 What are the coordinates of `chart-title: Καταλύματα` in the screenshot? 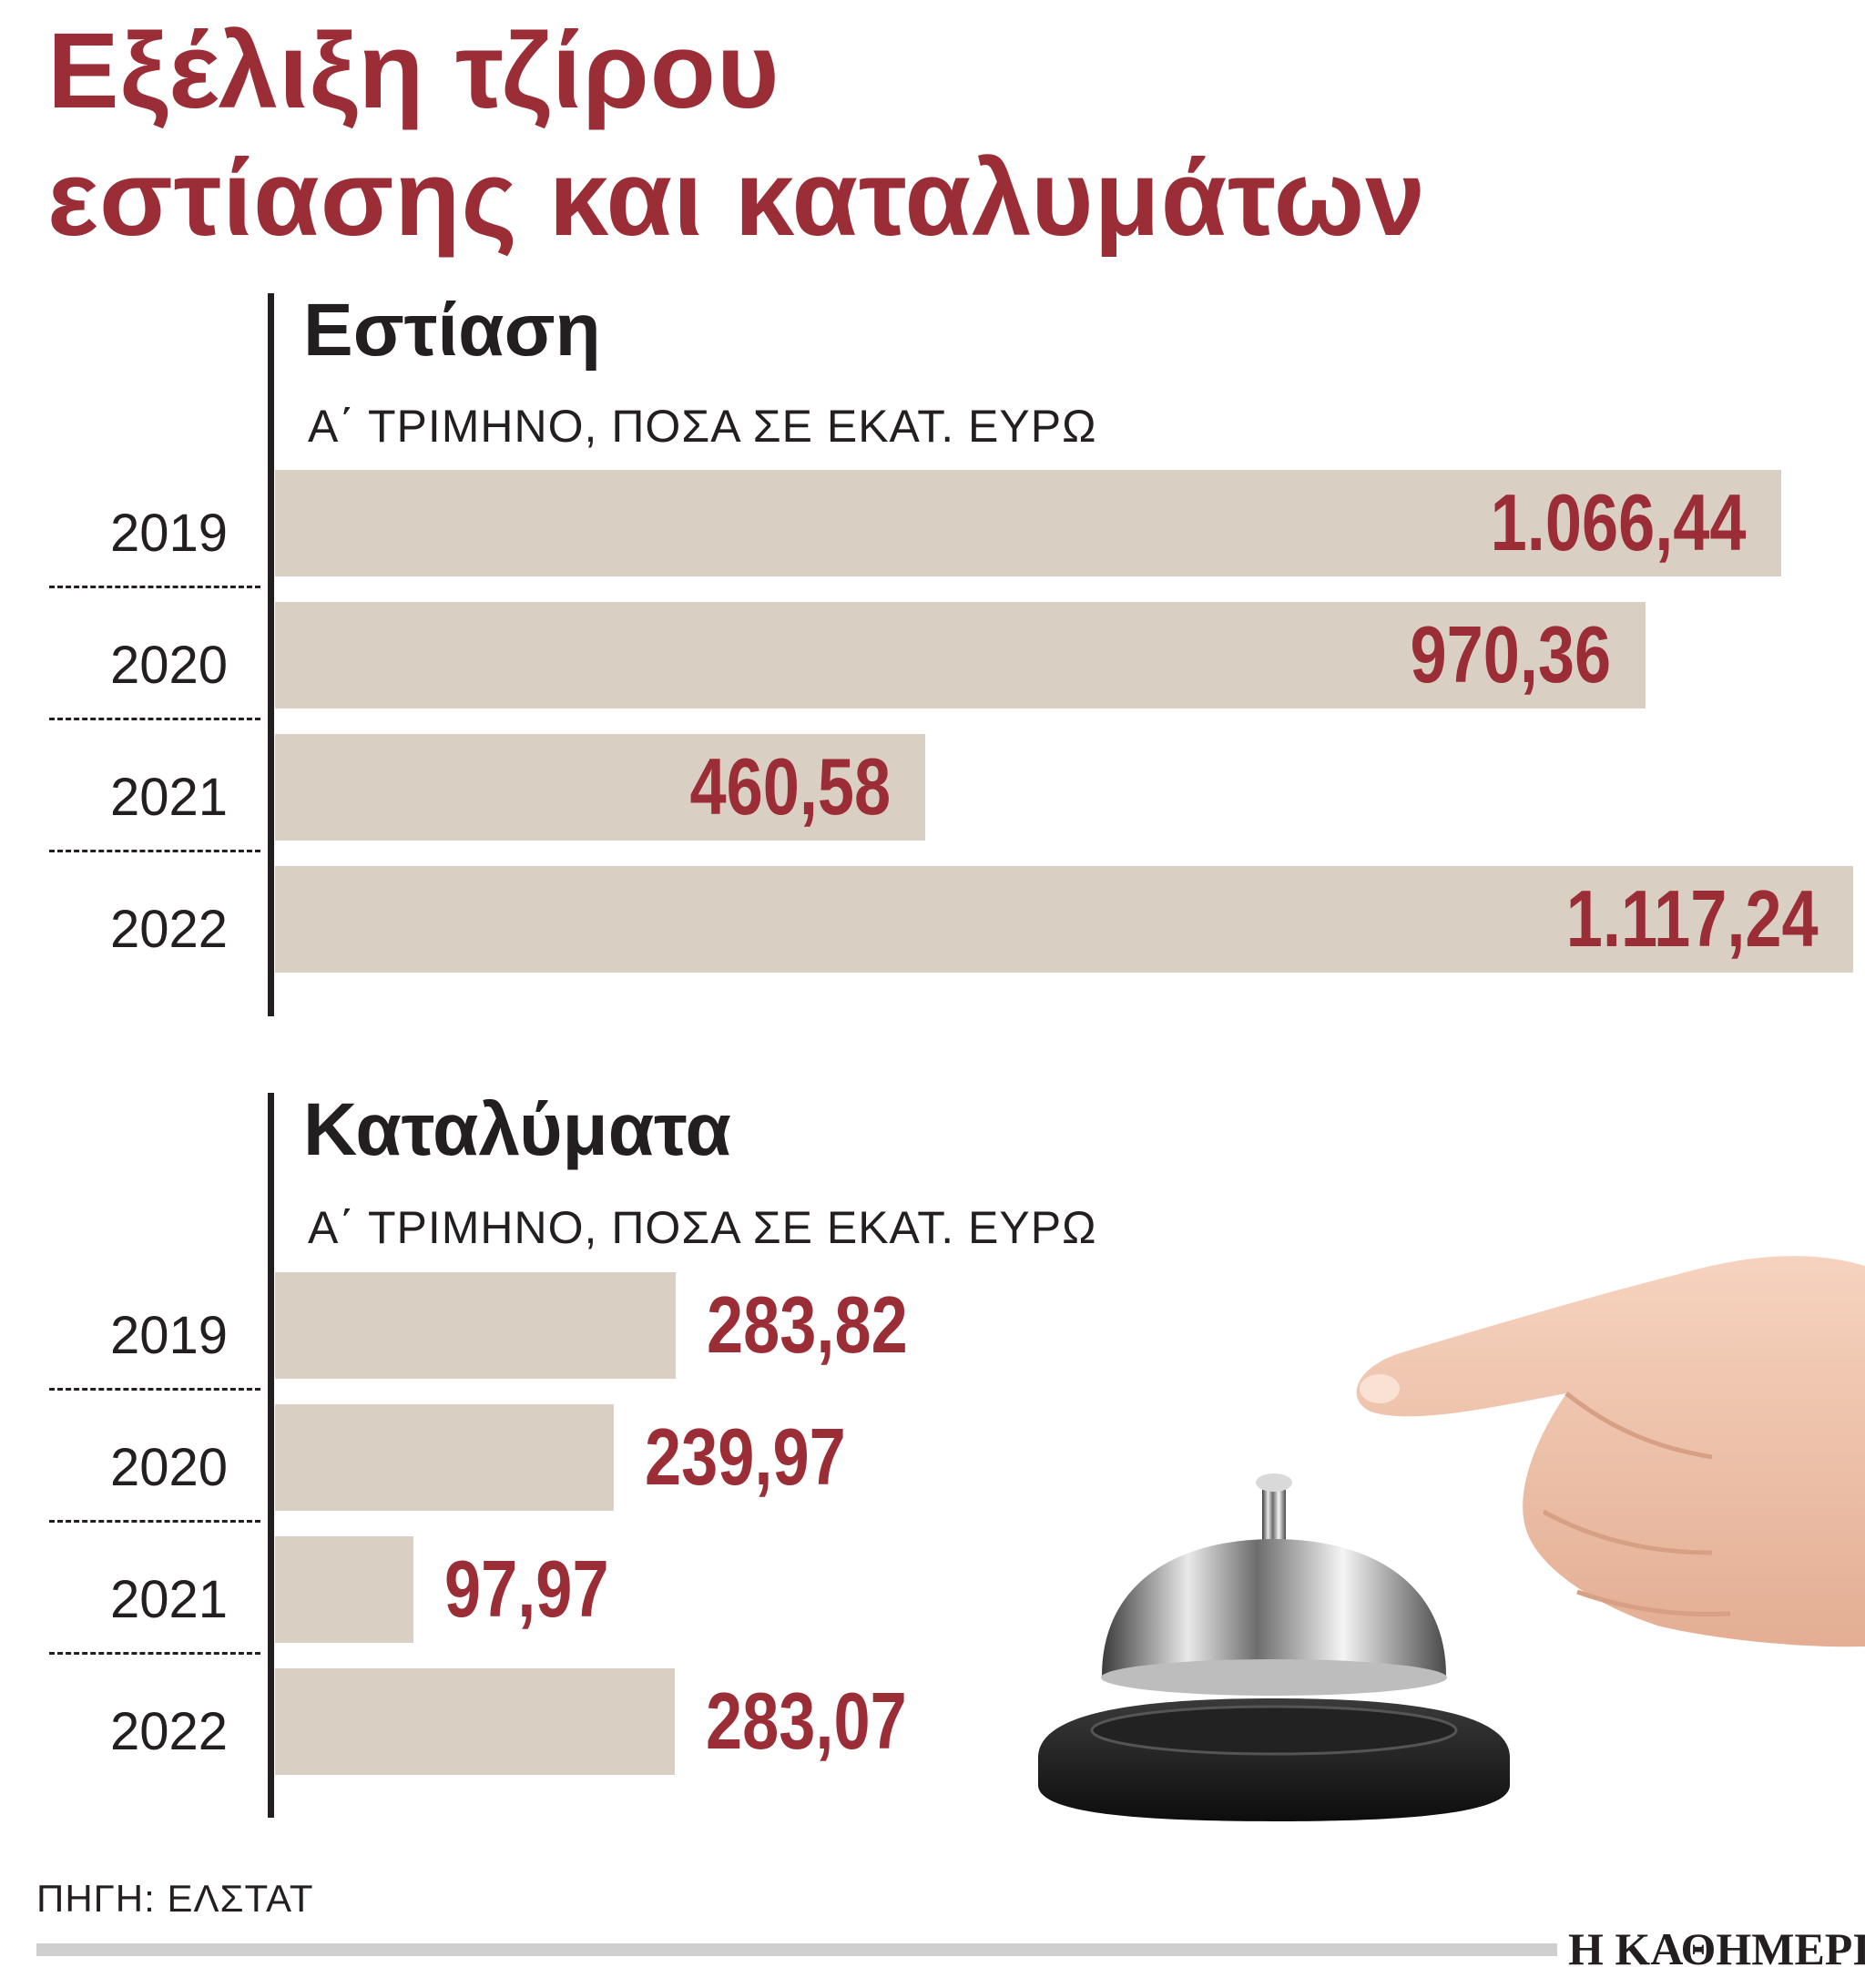 It's located at (517, 1129).